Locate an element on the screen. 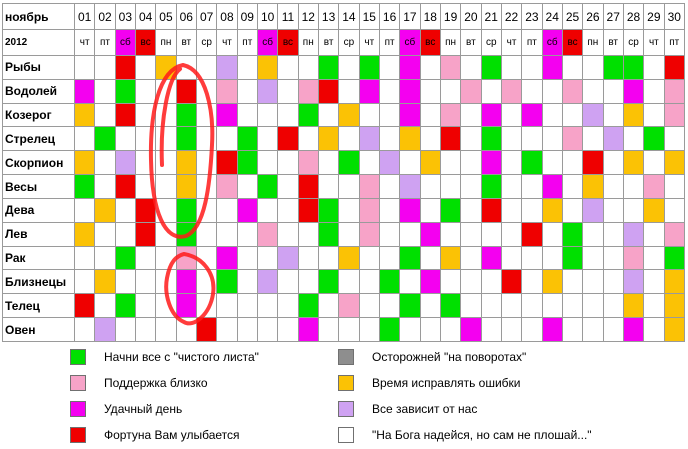 This screenshot has height=449, width=688. weekday-label: сб is located at coordinates (267, 42).